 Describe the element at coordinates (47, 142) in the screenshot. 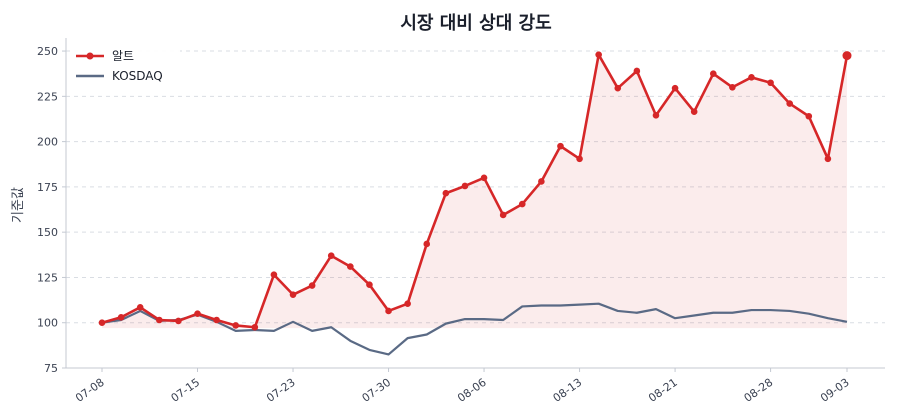

I see `y-tick-label: 200` at that location.